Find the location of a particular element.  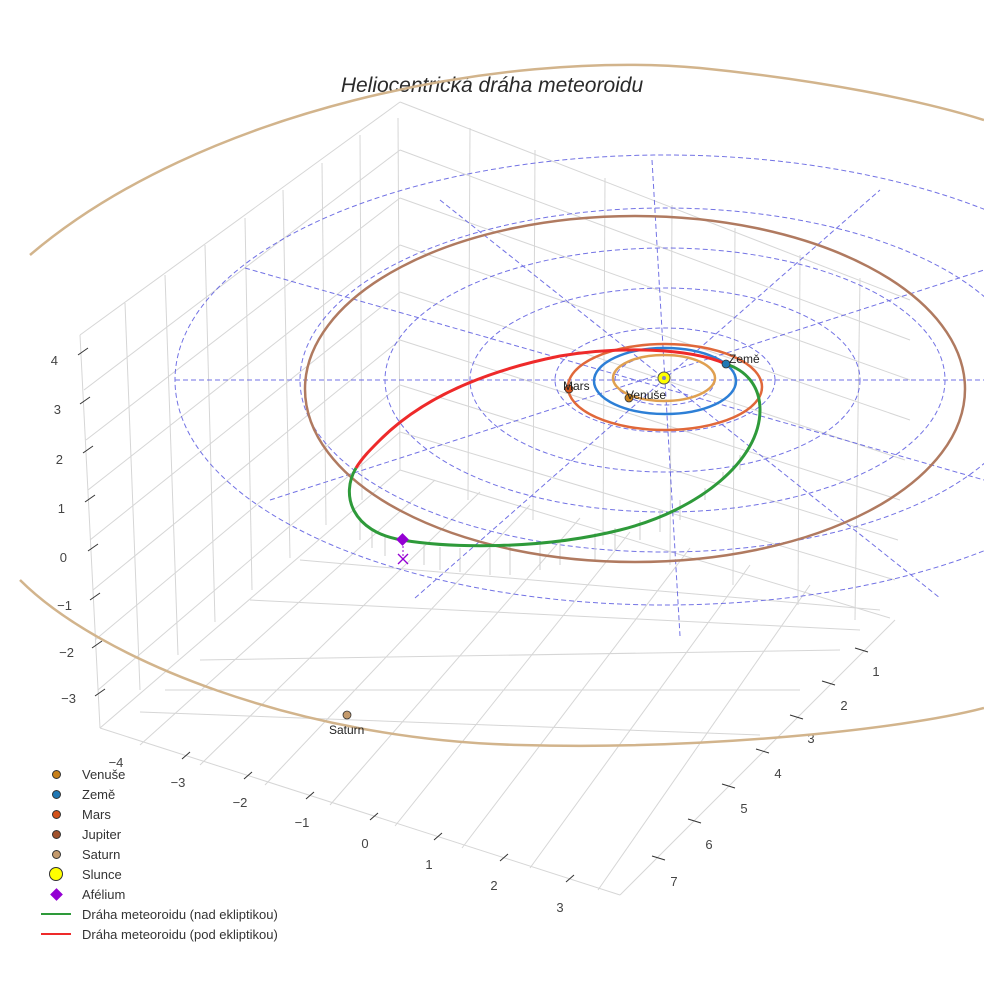

aphelion-marker is located at coordinates (402, 539).